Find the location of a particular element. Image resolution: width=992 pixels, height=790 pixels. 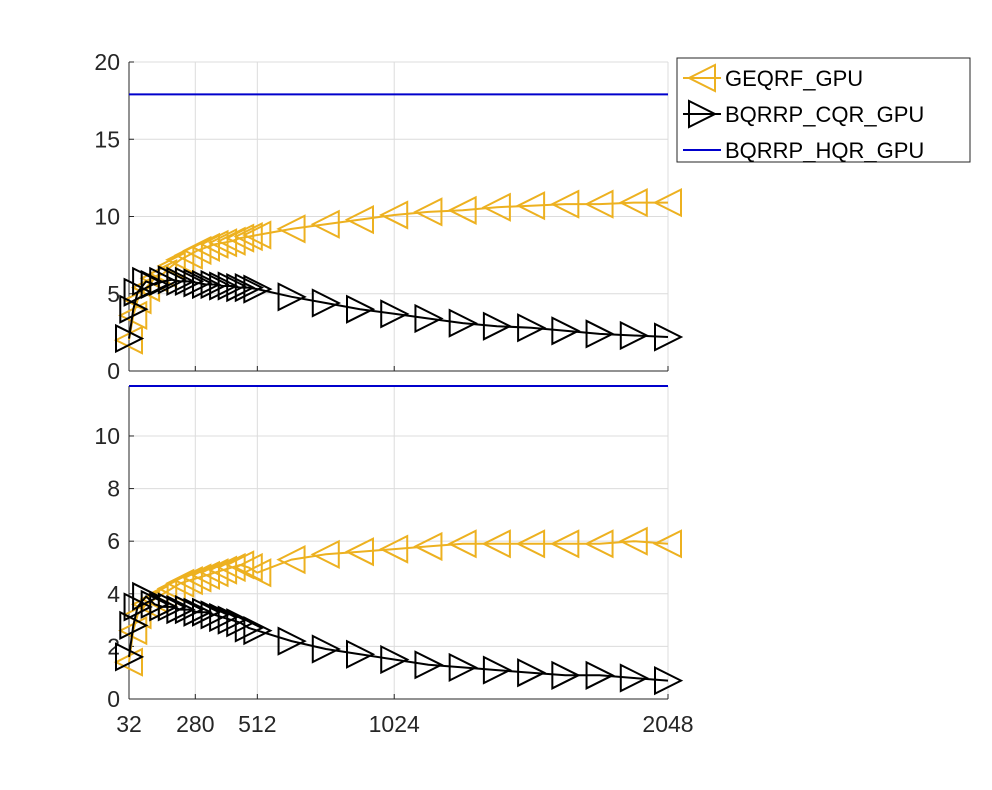

x-tick-label: 280 is located at coordinates (195, 724).